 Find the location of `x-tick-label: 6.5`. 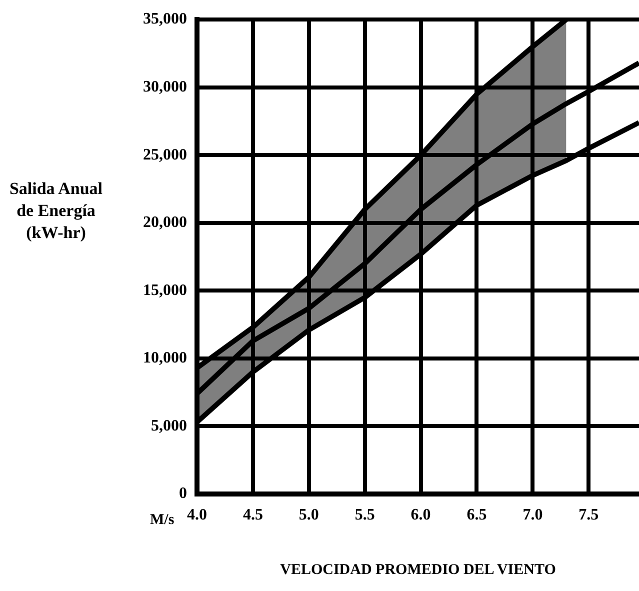

x-tick-label: 6.5 is located at coordinates (476, 515).